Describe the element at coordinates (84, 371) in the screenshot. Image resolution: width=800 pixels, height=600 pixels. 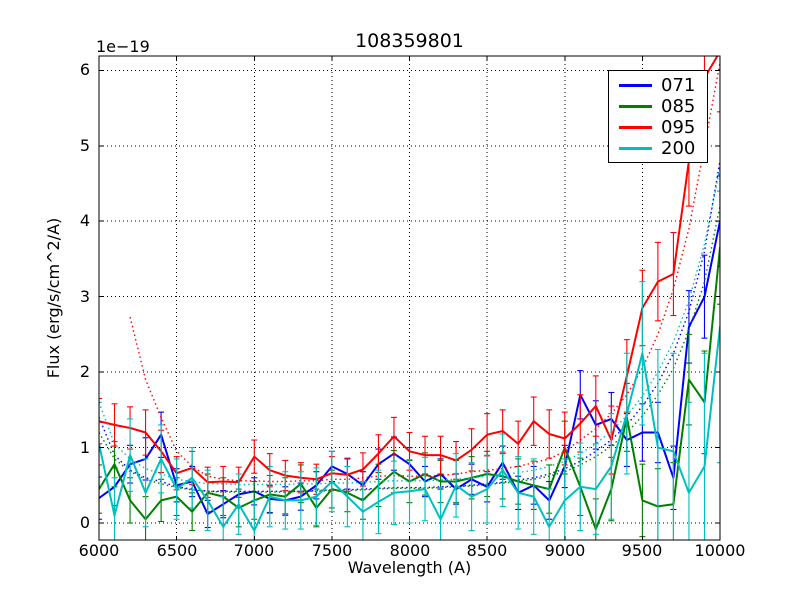
I see `y-tick-label: 2` at that location.